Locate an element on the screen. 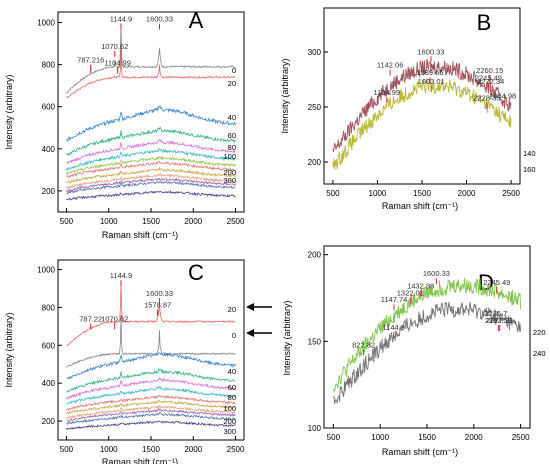 This screenshot has width=550, height=464. legend-label: 200 is located at coordinates (229, 421).